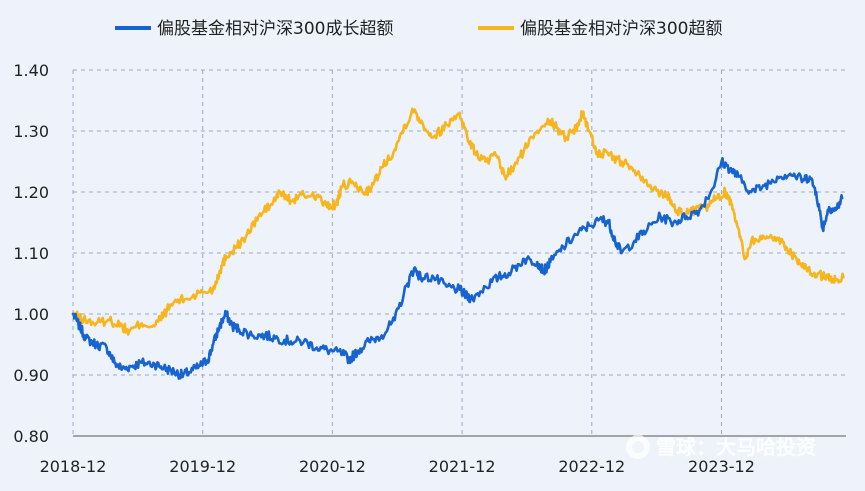 The height and width of the screenshot is (491, 865). What do you see at coordinates (31, 253) in the screenshot?
I see `y-tick-label: 1.10` at bounding box center [31, 253].